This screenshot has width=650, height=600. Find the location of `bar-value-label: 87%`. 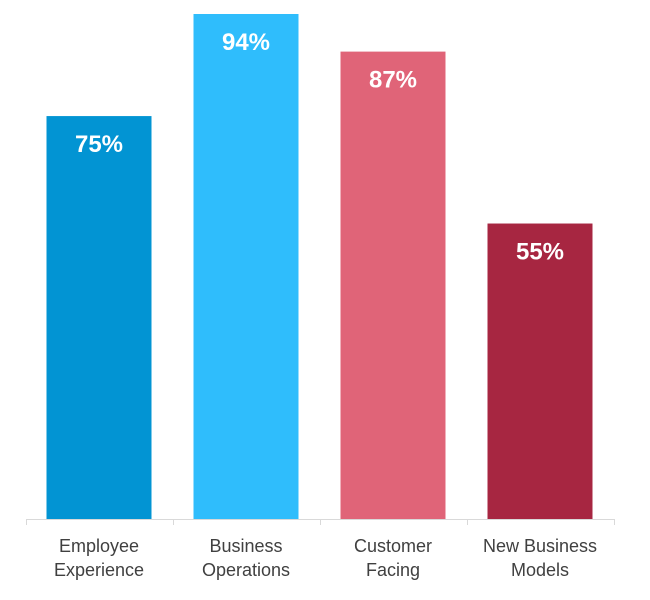

bar-value-label: 87% is located at coordinates (393, 80).